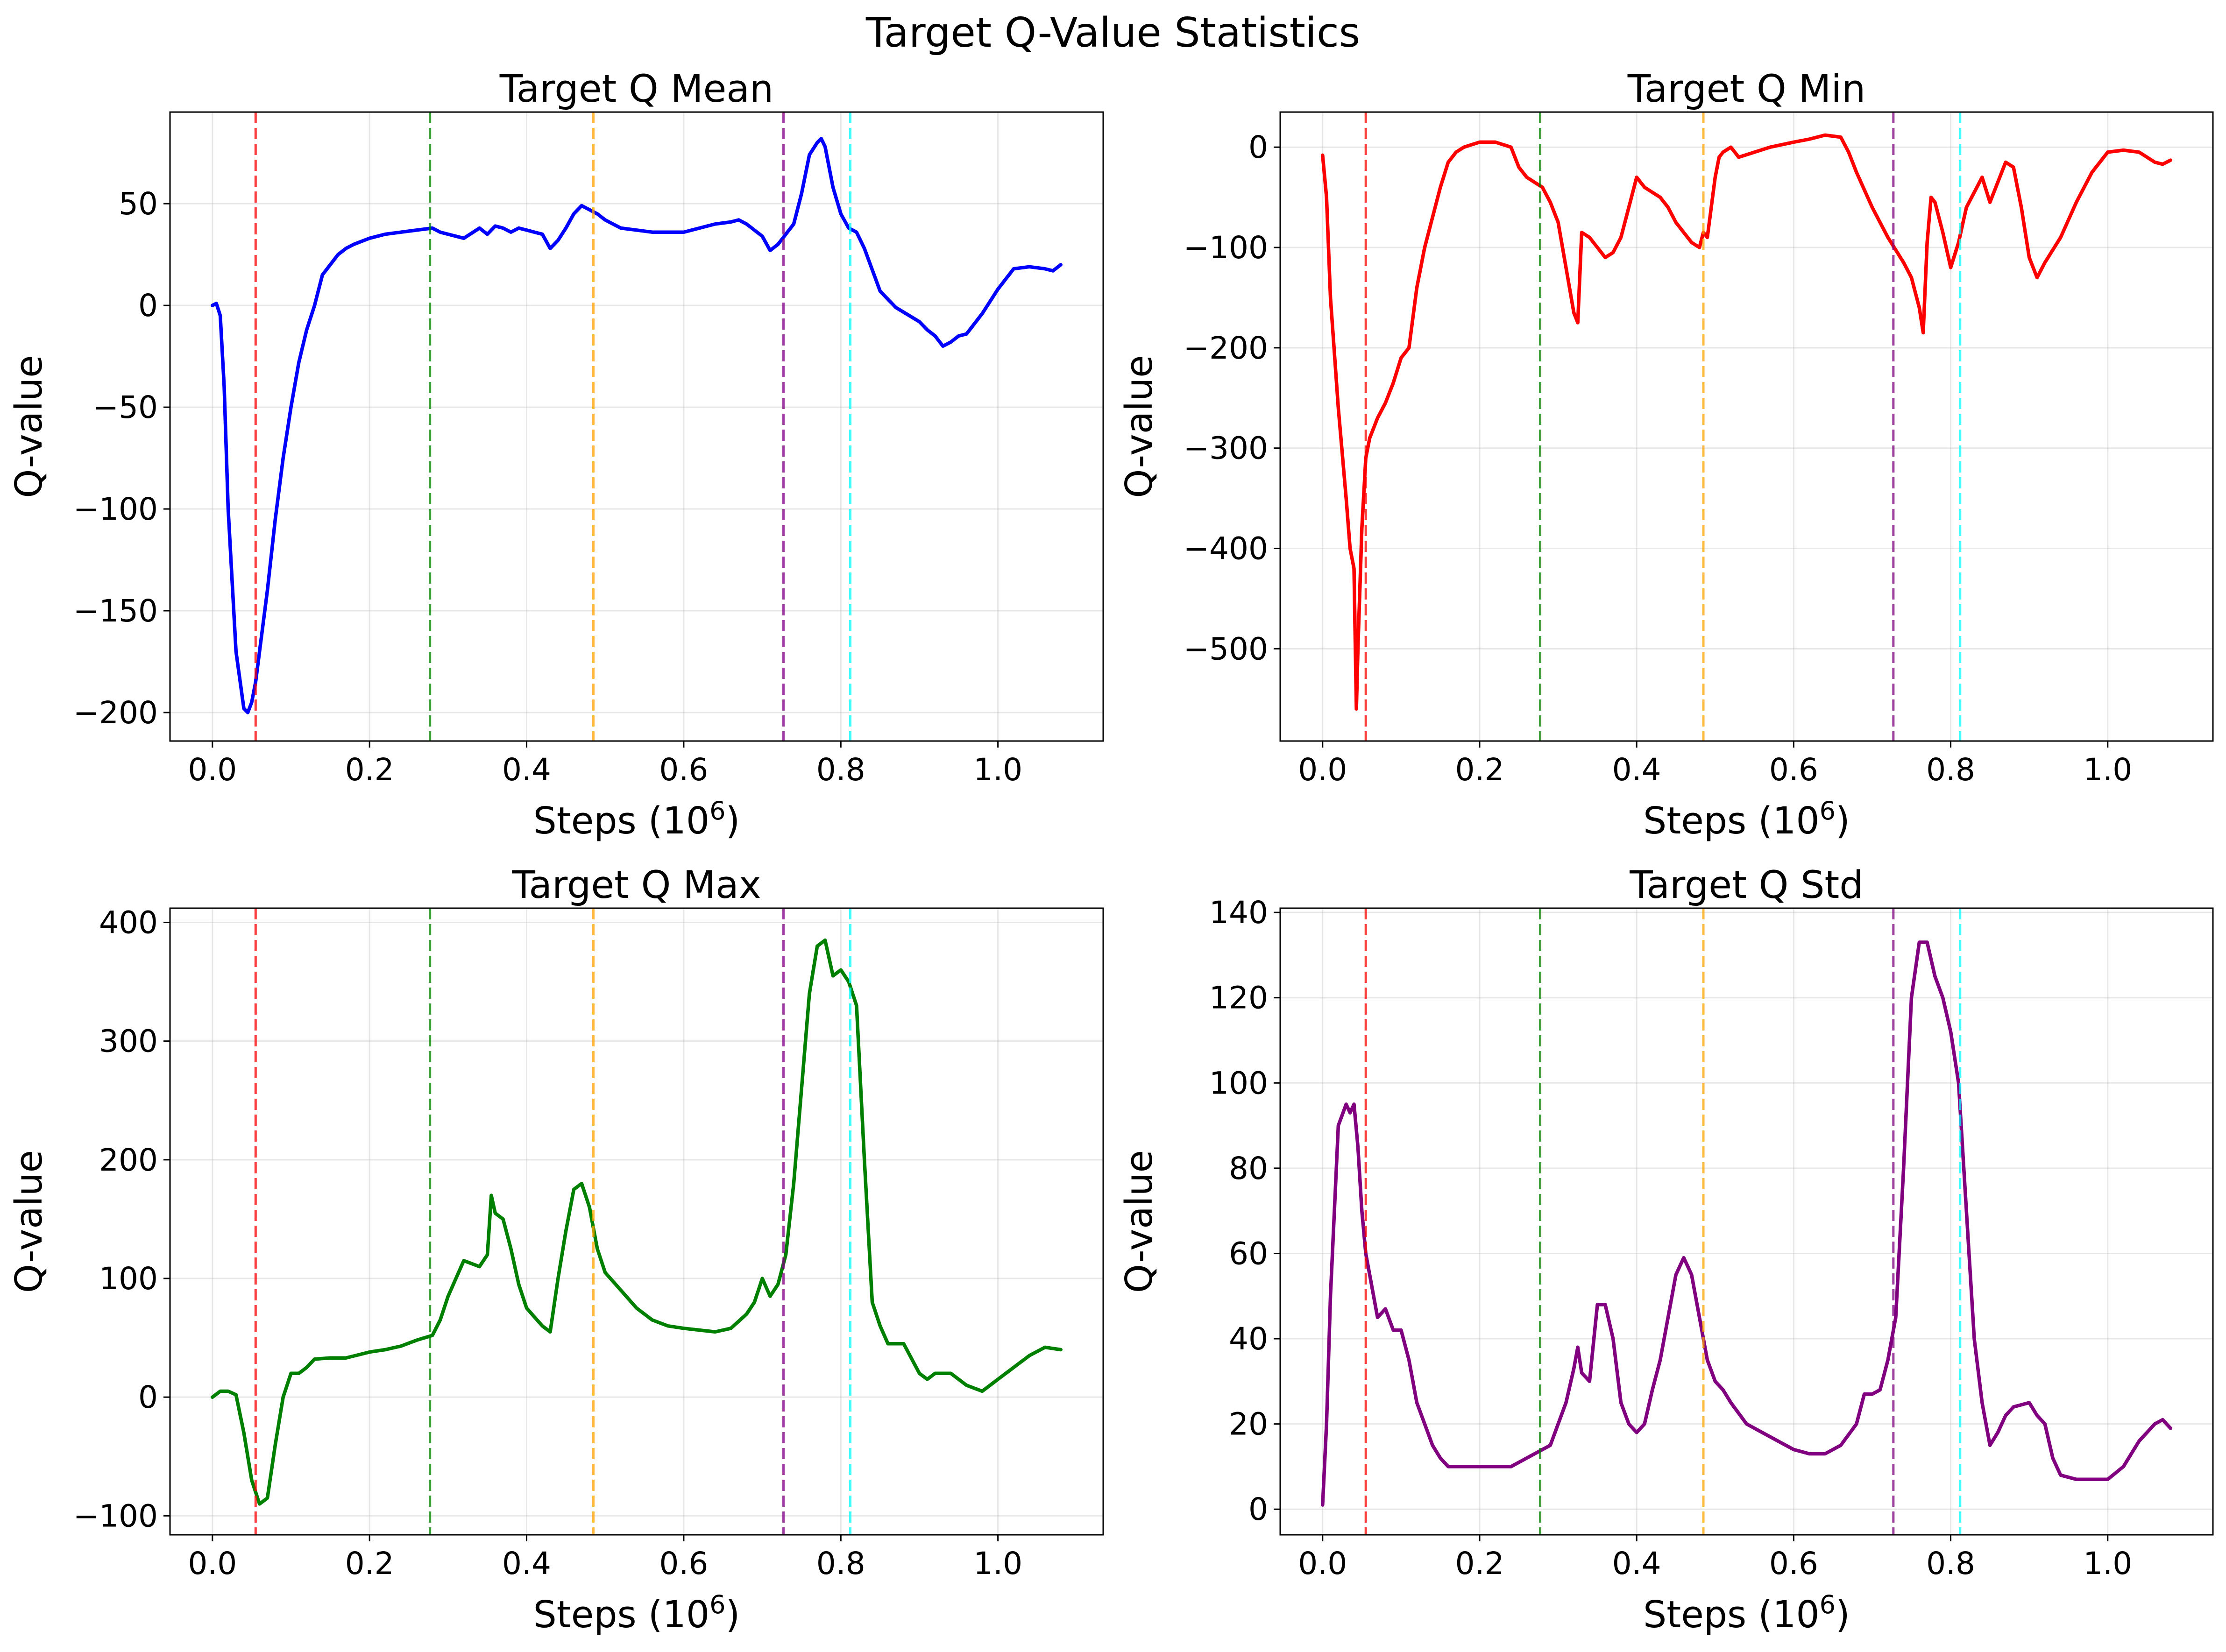  I want to click on subplot-title: Target Q Std, so click(1746, 885).